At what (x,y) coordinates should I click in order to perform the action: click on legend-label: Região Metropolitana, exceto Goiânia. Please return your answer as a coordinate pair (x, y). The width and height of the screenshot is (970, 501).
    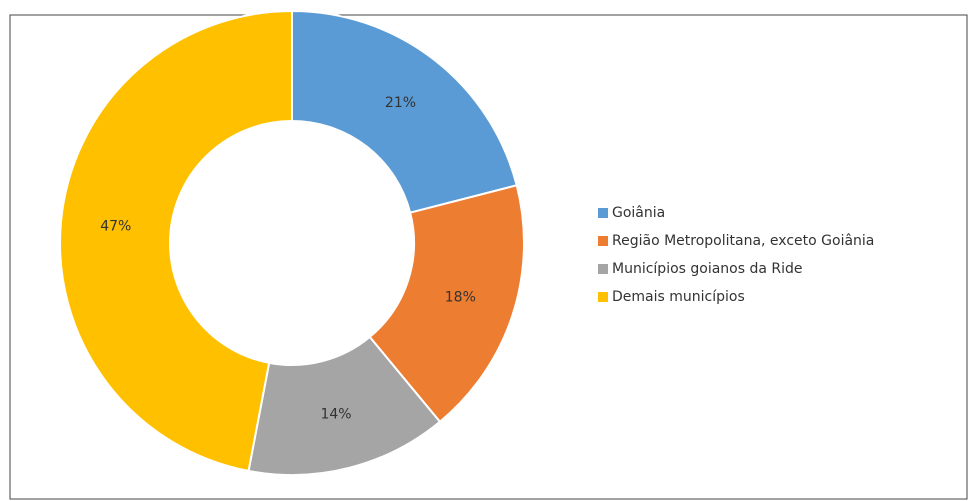
    Looking at the image, I should click on (743, 241).